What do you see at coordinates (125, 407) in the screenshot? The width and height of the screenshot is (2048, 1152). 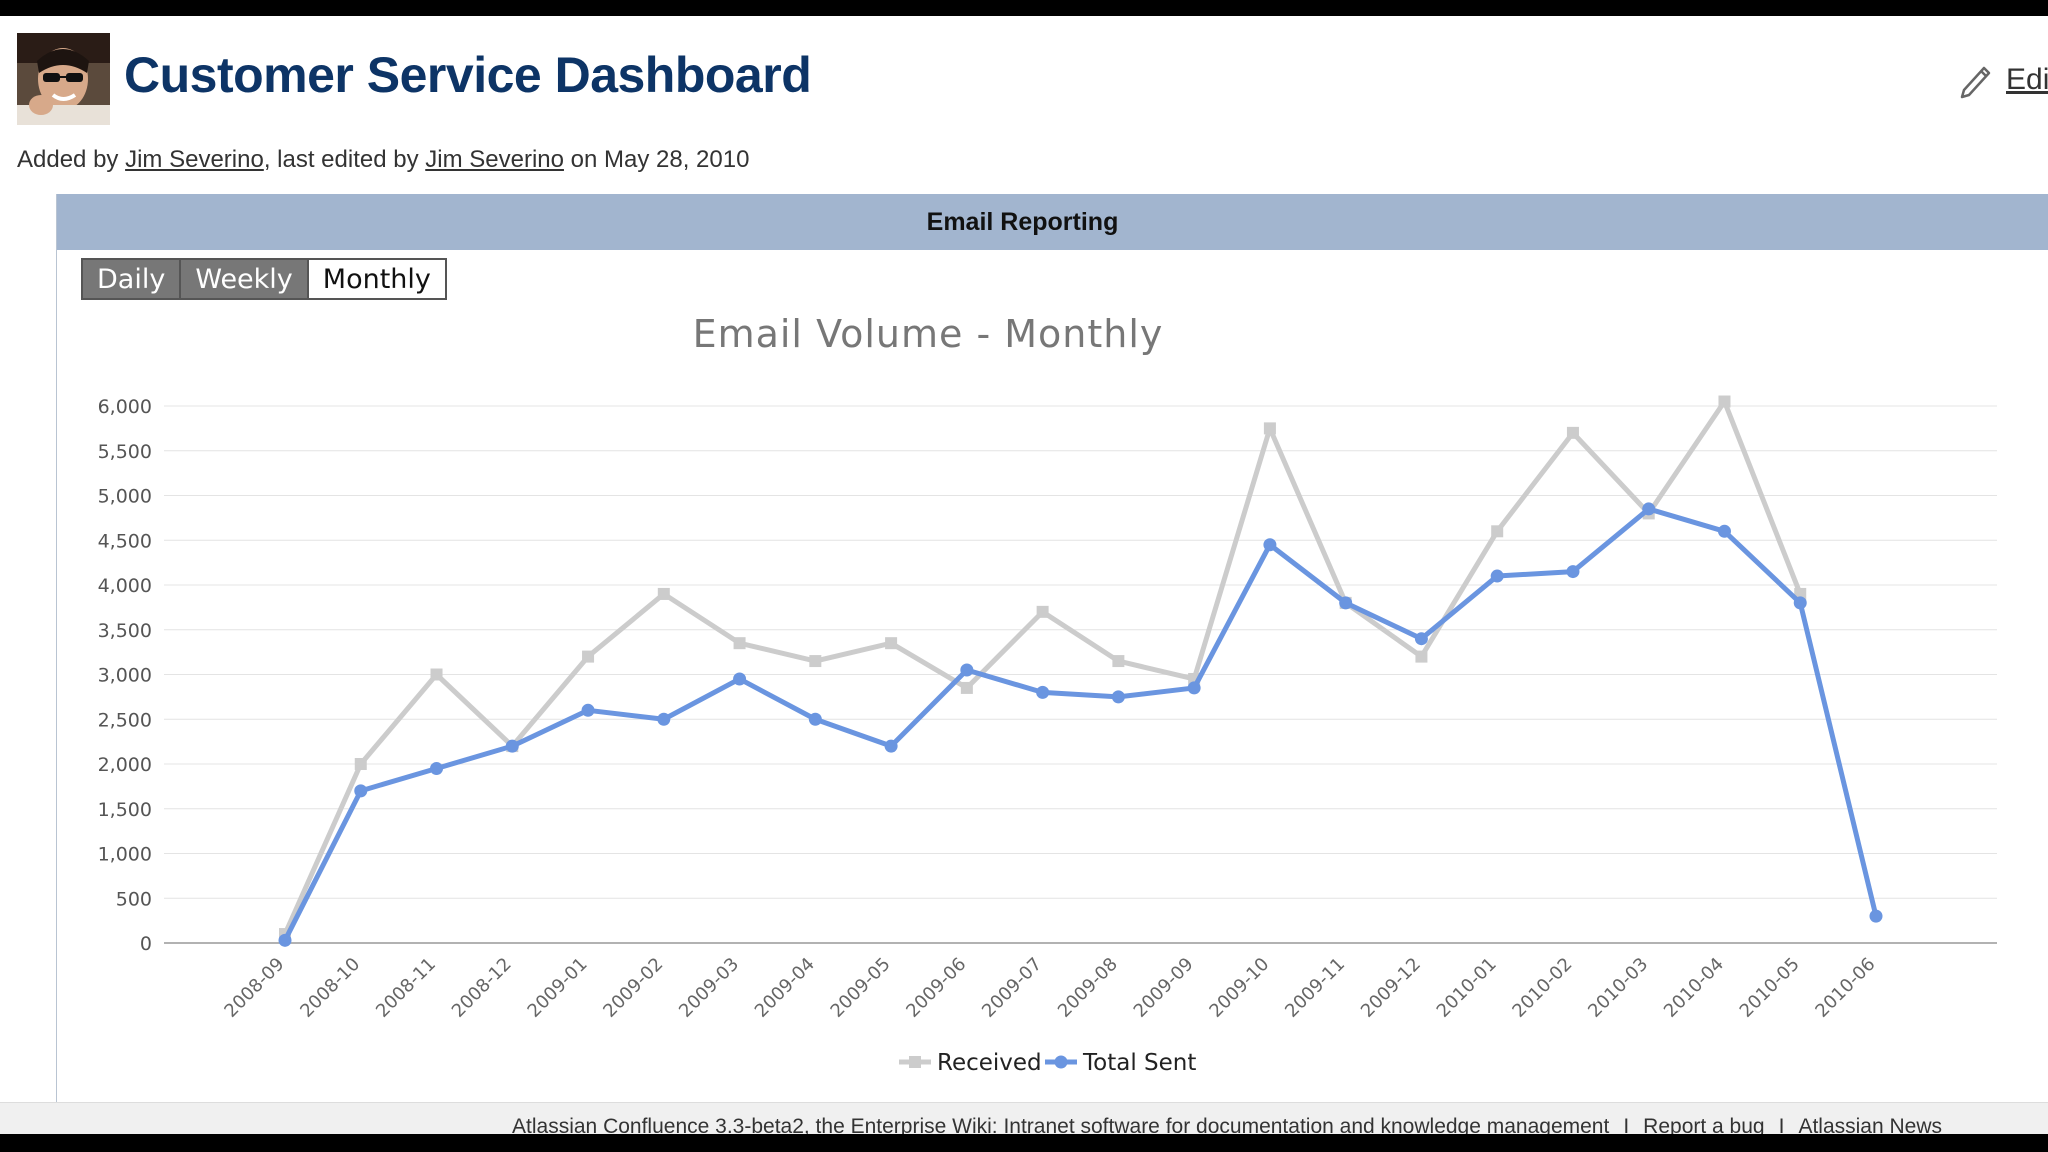 I see `y-tick-label: 6,000` at bounding box center [125, 407].